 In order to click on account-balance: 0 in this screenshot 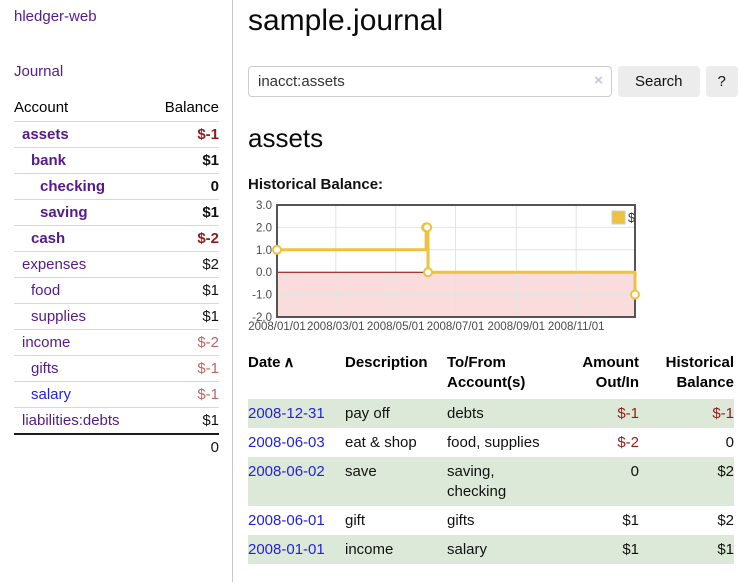, I will do `click(184, 186)`.